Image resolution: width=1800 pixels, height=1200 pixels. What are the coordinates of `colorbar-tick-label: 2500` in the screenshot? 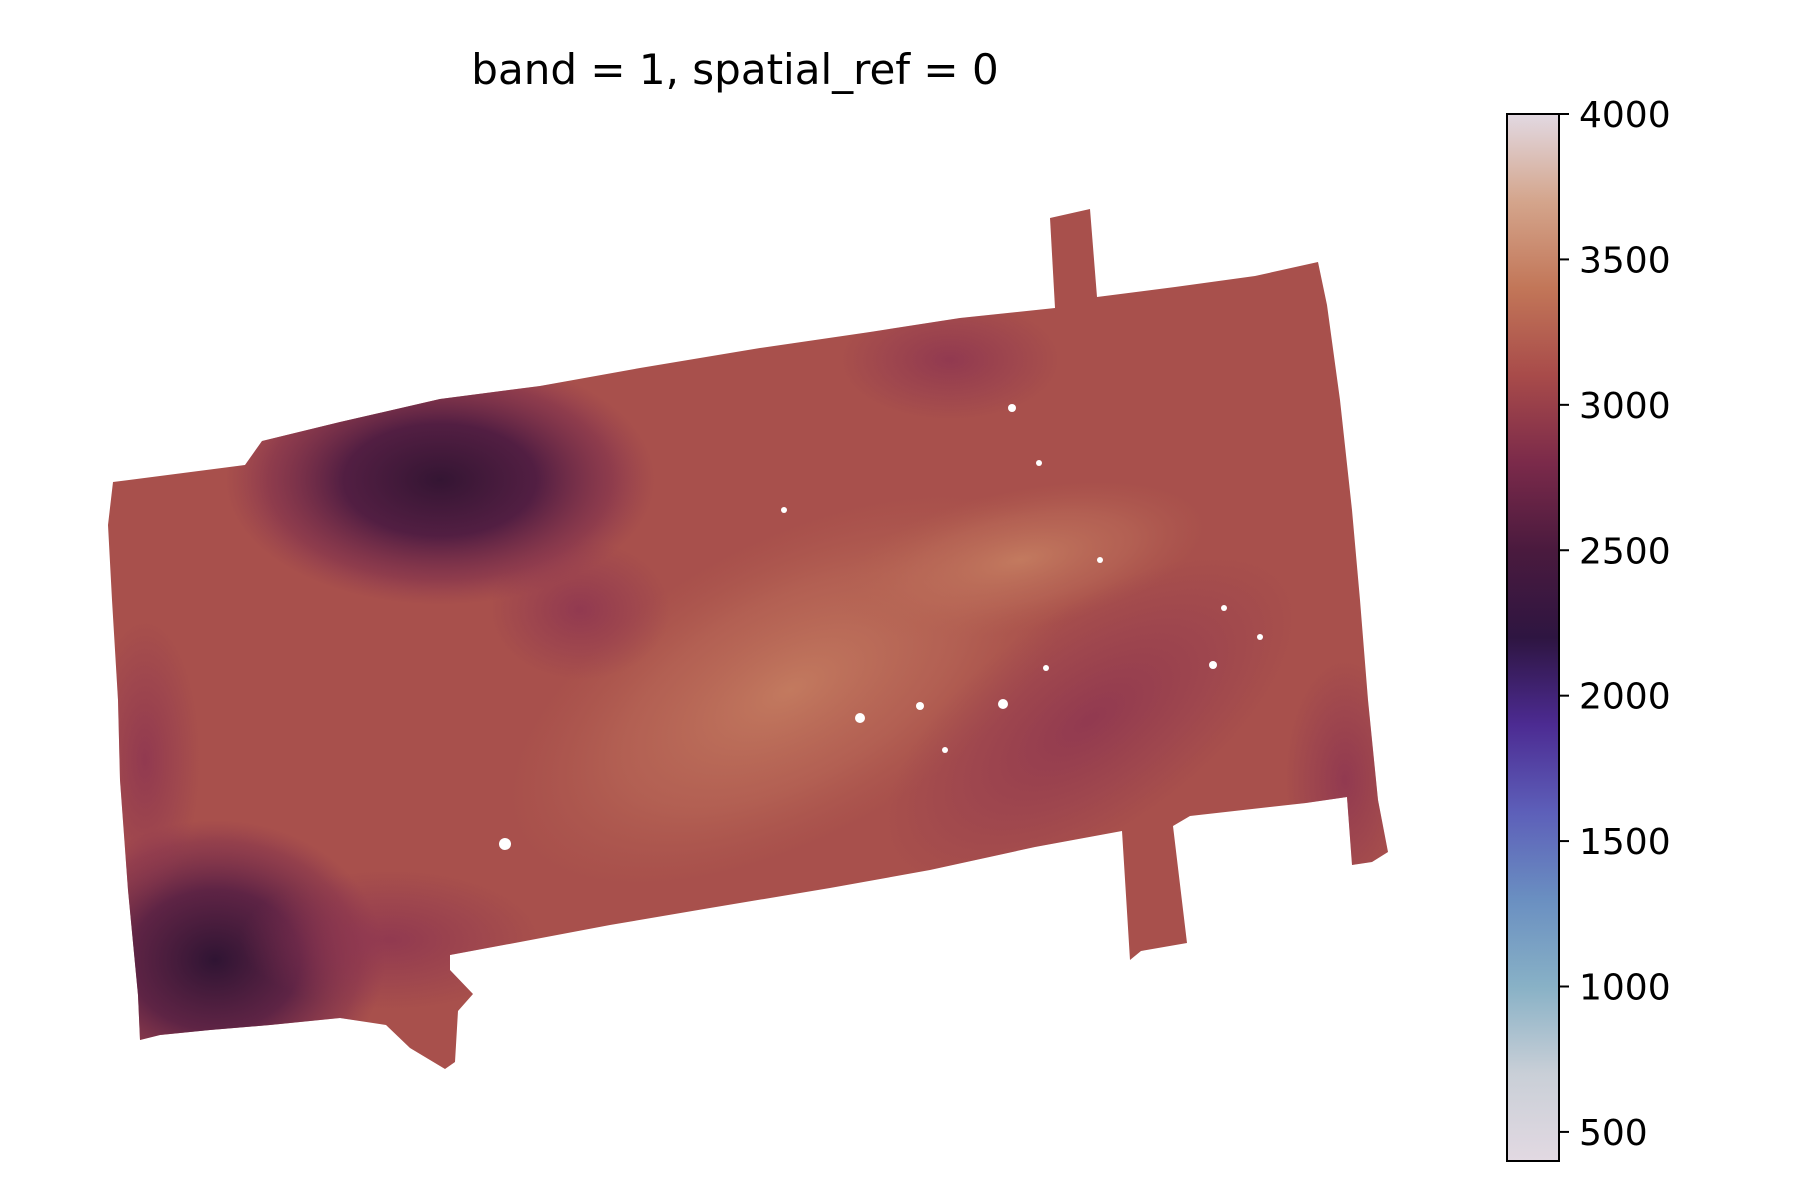 It's located at (1625, 551).